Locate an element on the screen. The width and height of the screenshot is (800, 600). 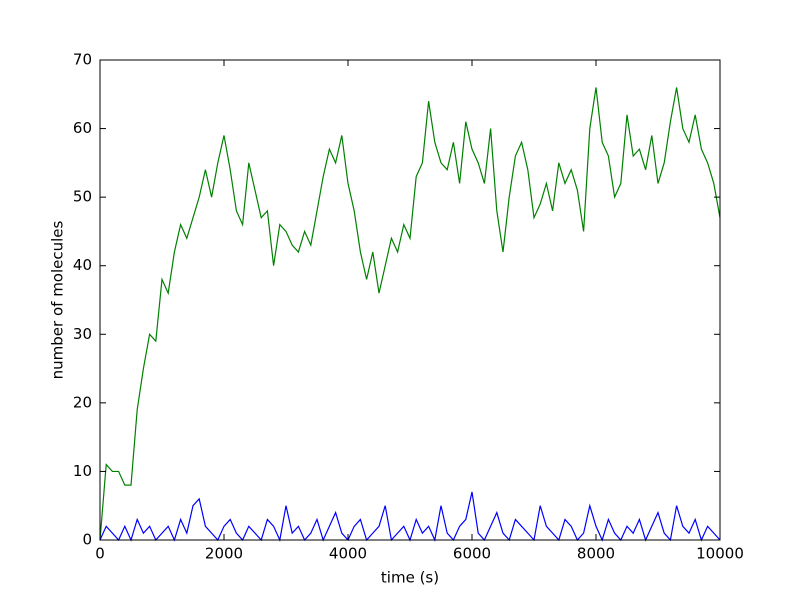
y-tick-label: 40 is located at coordinates (82, 265).